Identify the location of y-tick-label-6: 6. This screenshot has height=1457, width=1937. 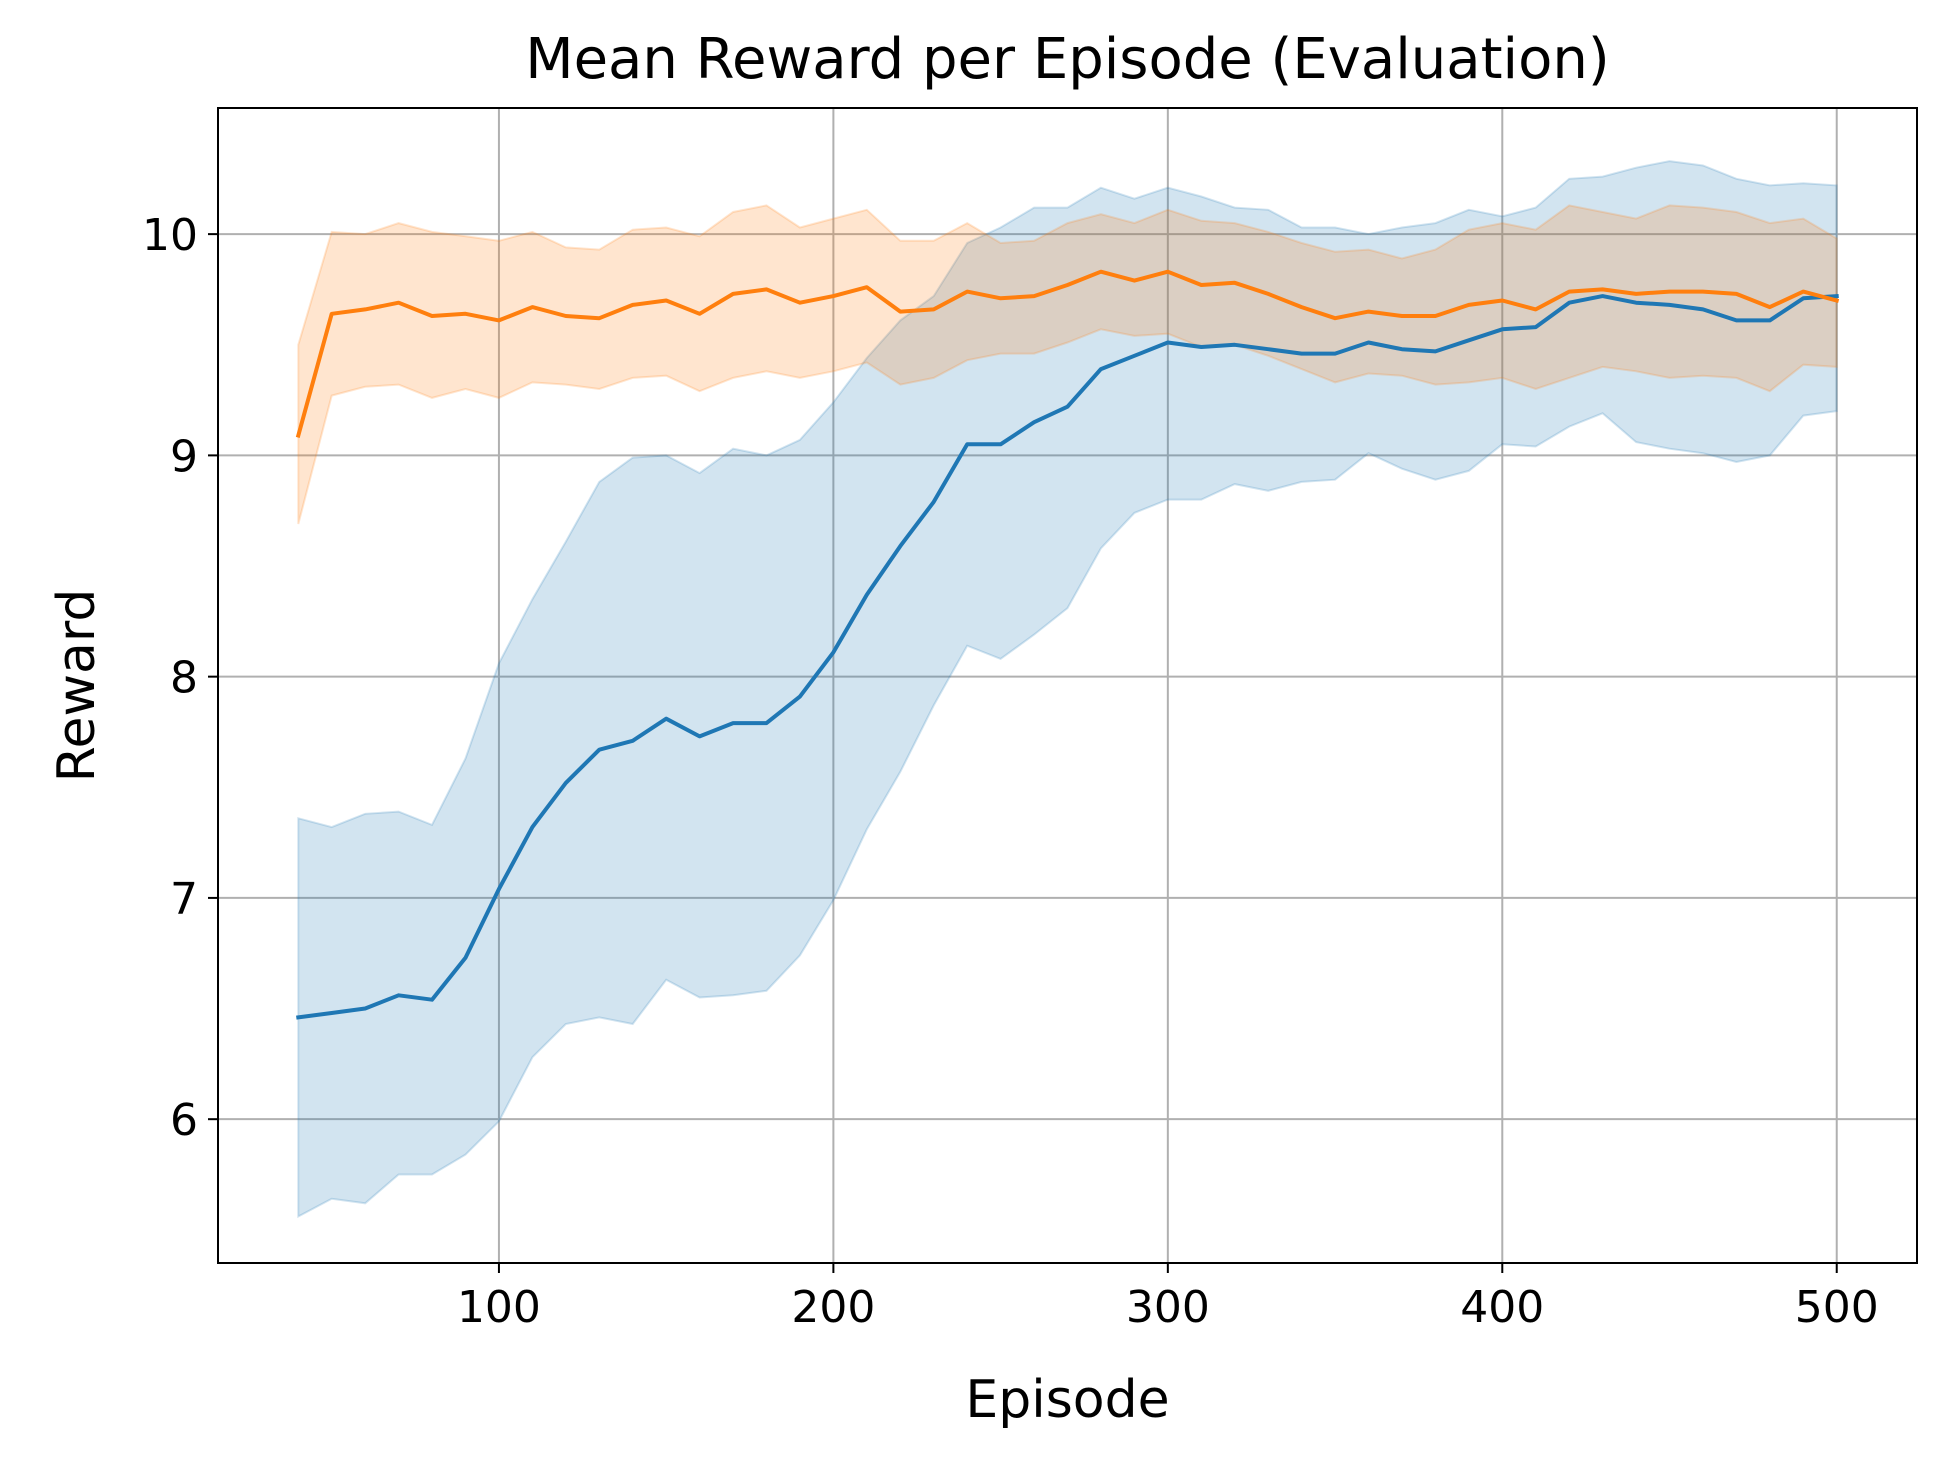
(184, 1120).